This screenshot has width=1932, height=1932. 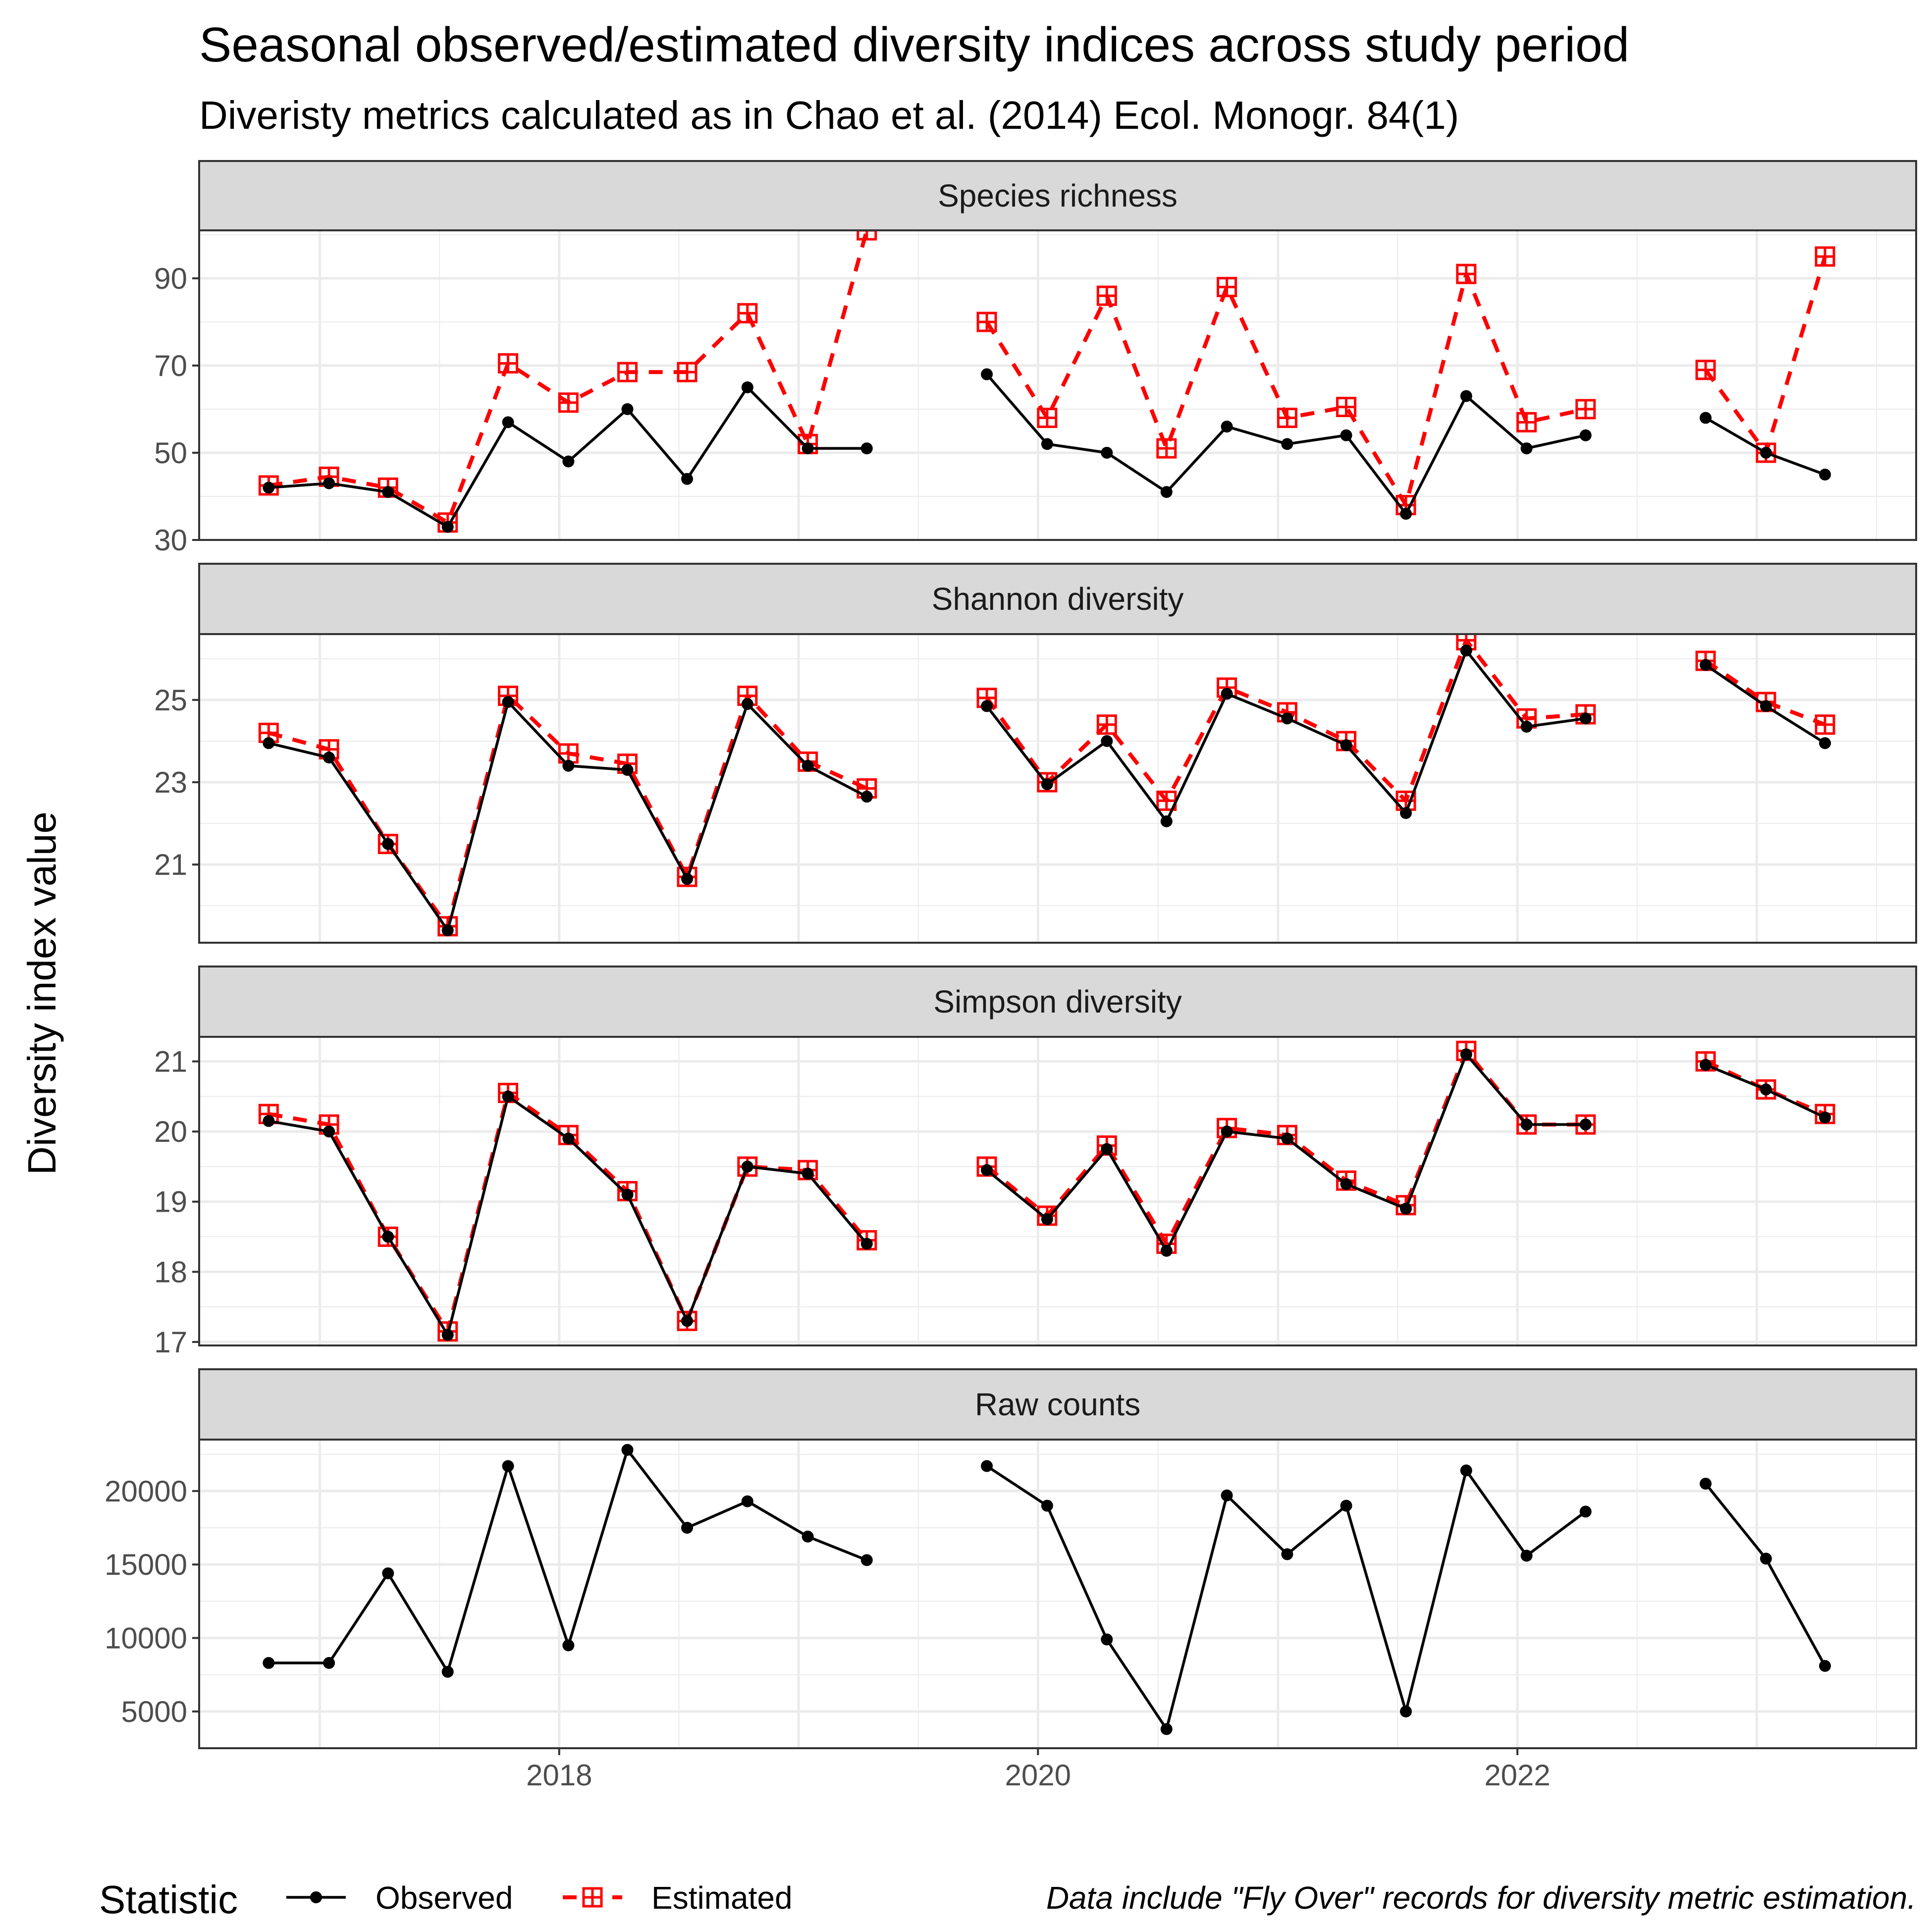 I want to click on y-tick-label: 17, so click(x=170, y=1342).